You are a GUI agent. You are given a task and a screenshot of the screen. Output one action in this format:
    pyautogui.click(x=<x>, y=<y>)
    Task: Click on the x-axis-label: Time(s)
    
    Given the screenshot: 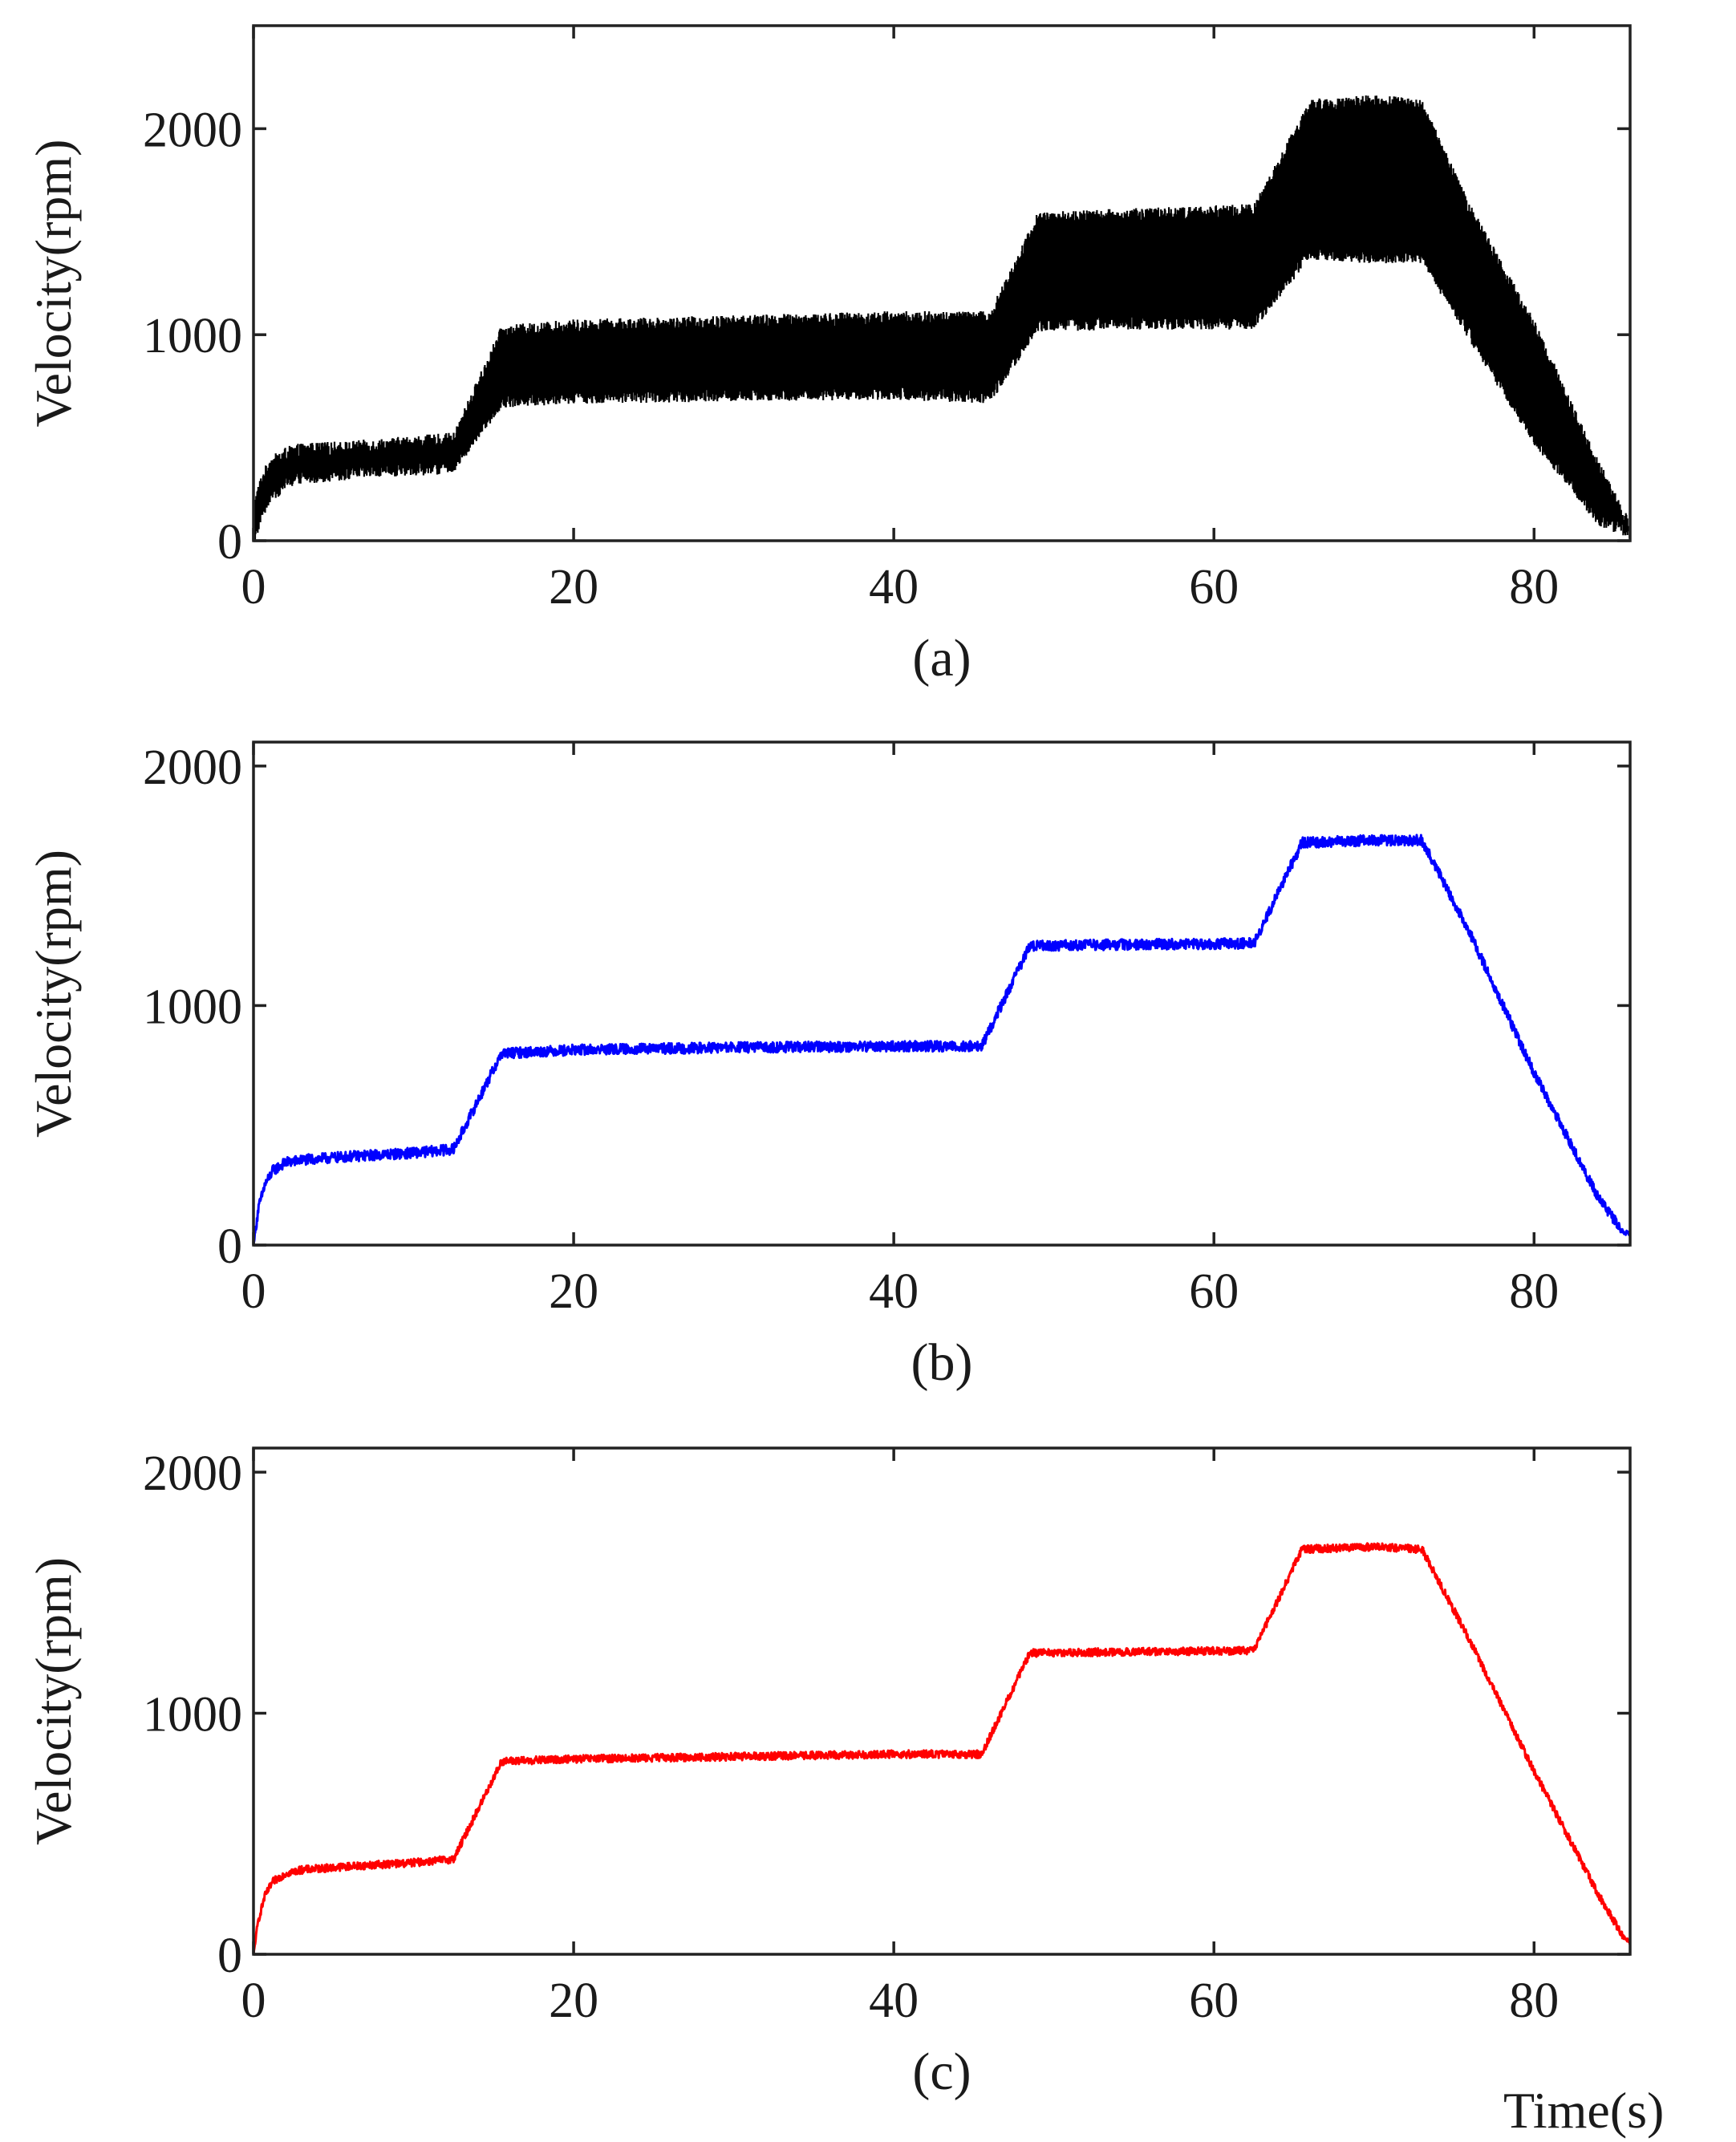 What is the action you would take?
    pyautogui.click(x=1584, y=2111)
    